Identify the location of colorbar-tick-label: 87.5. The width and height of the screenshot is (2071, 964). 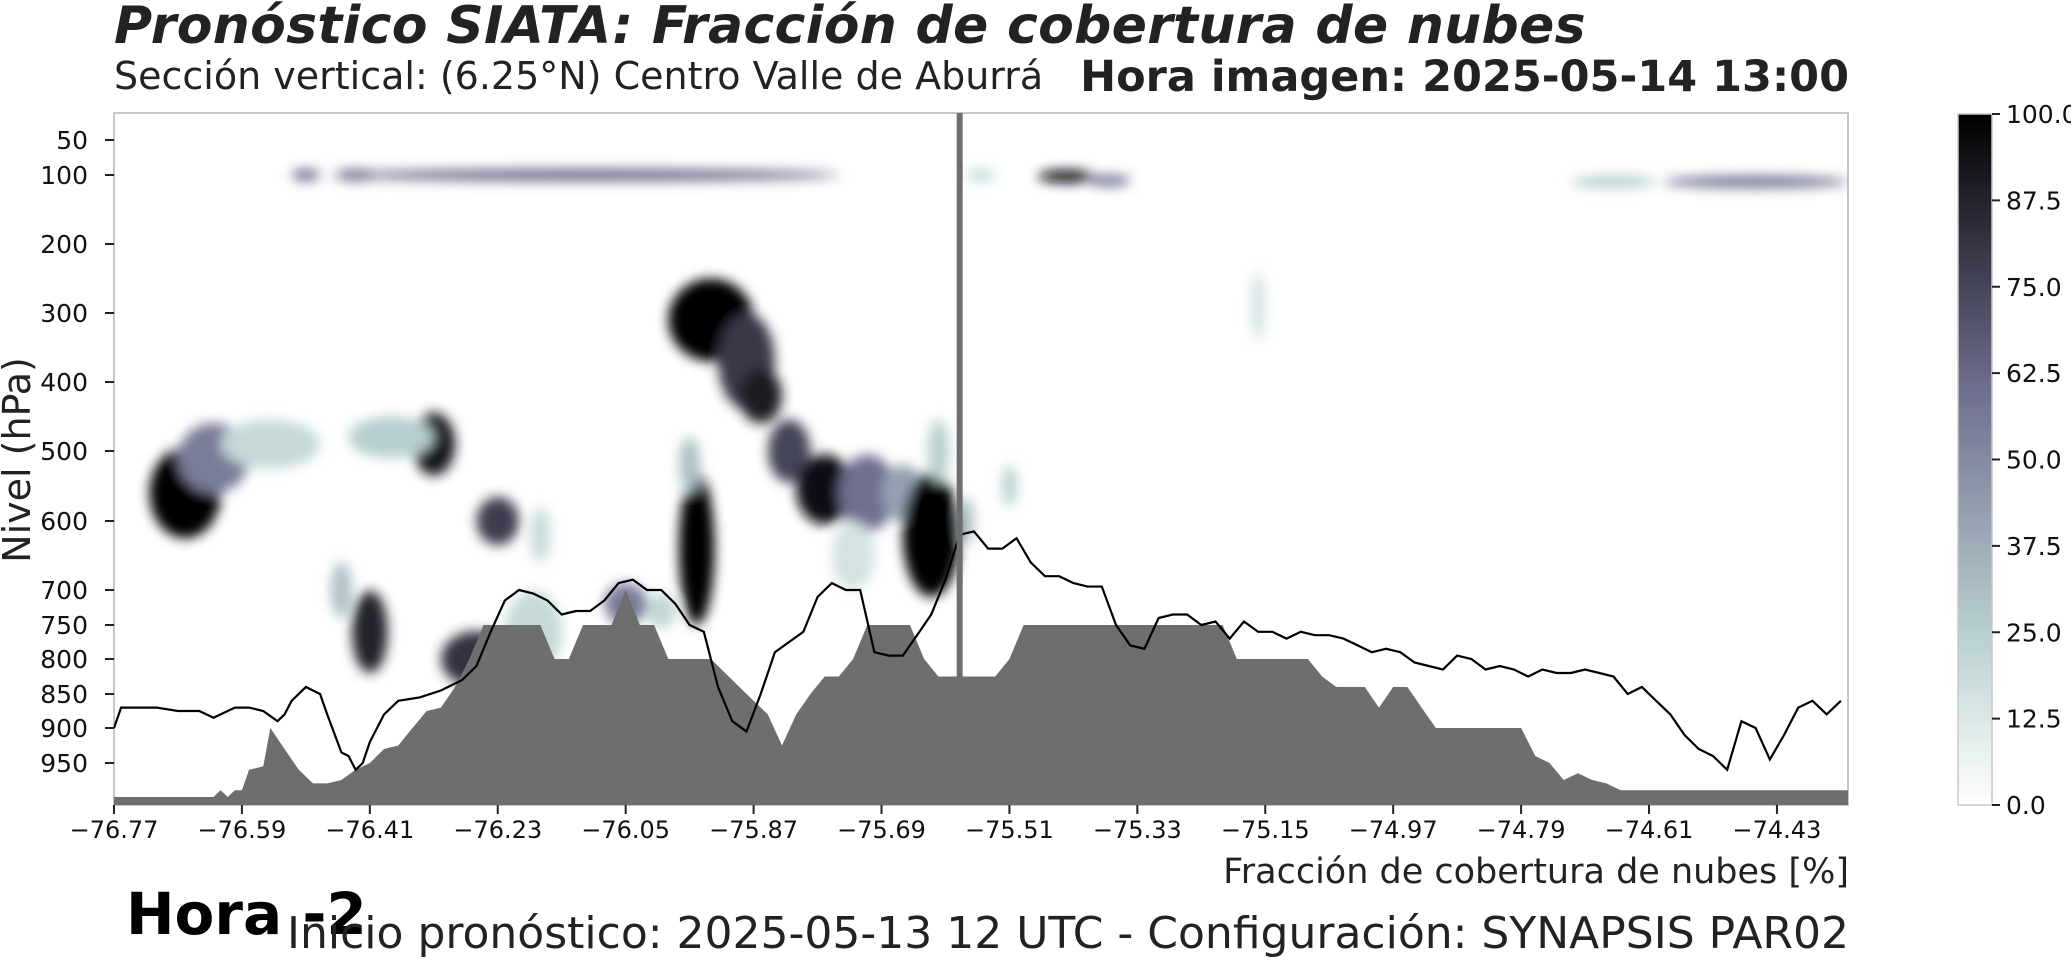
(2034, 200).